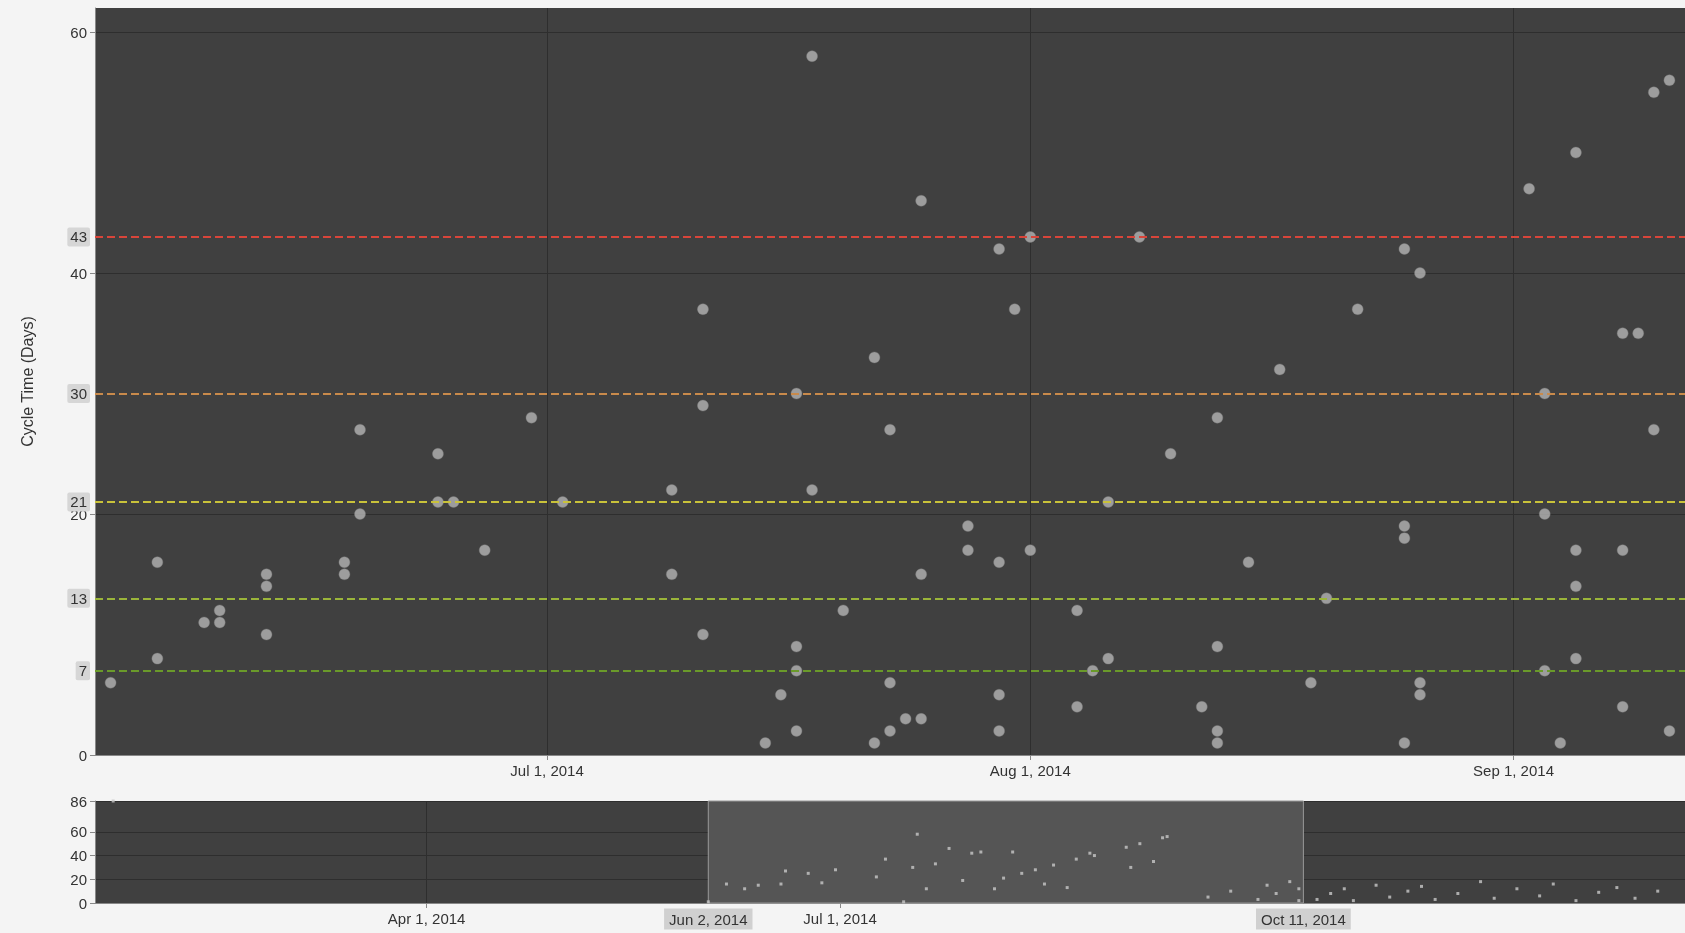 The width and height of the screenshot is (1685, 933). I want to click on x-tick-label: Apr 1, 2014, so click(426, 918).